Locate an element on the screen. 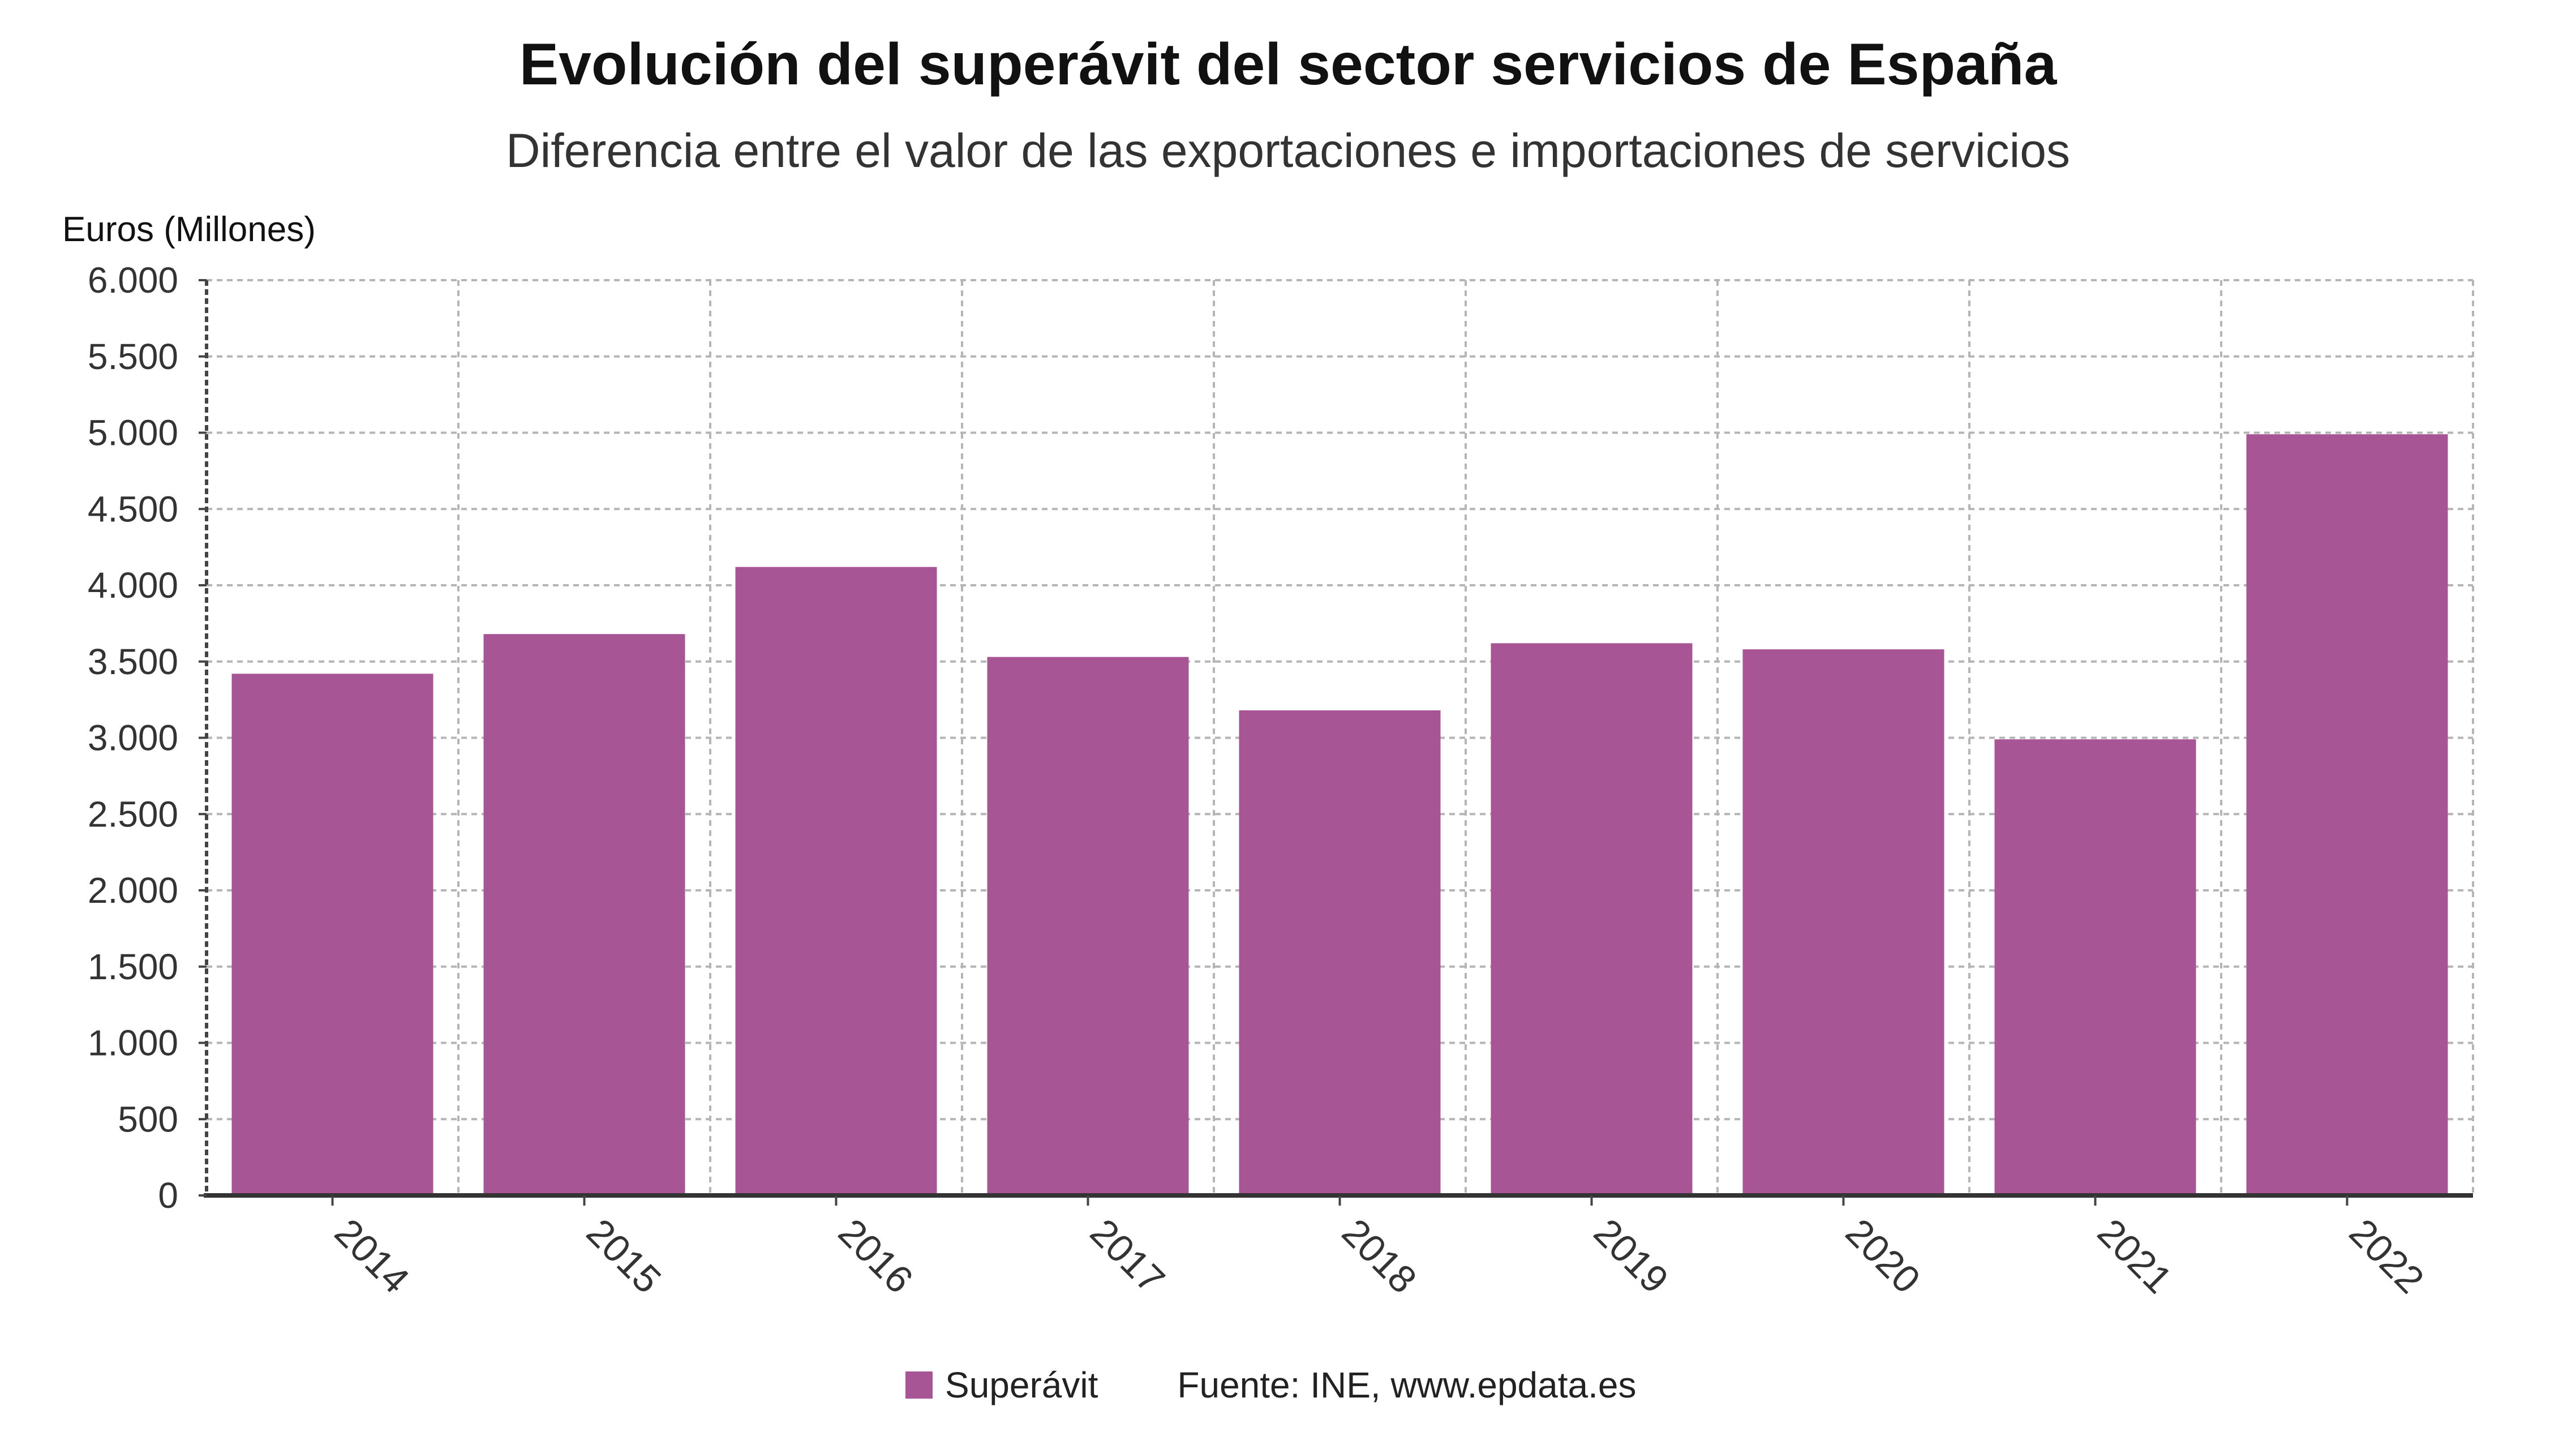  y-tick-label: 4.500 is located at coordinates (133, 508).